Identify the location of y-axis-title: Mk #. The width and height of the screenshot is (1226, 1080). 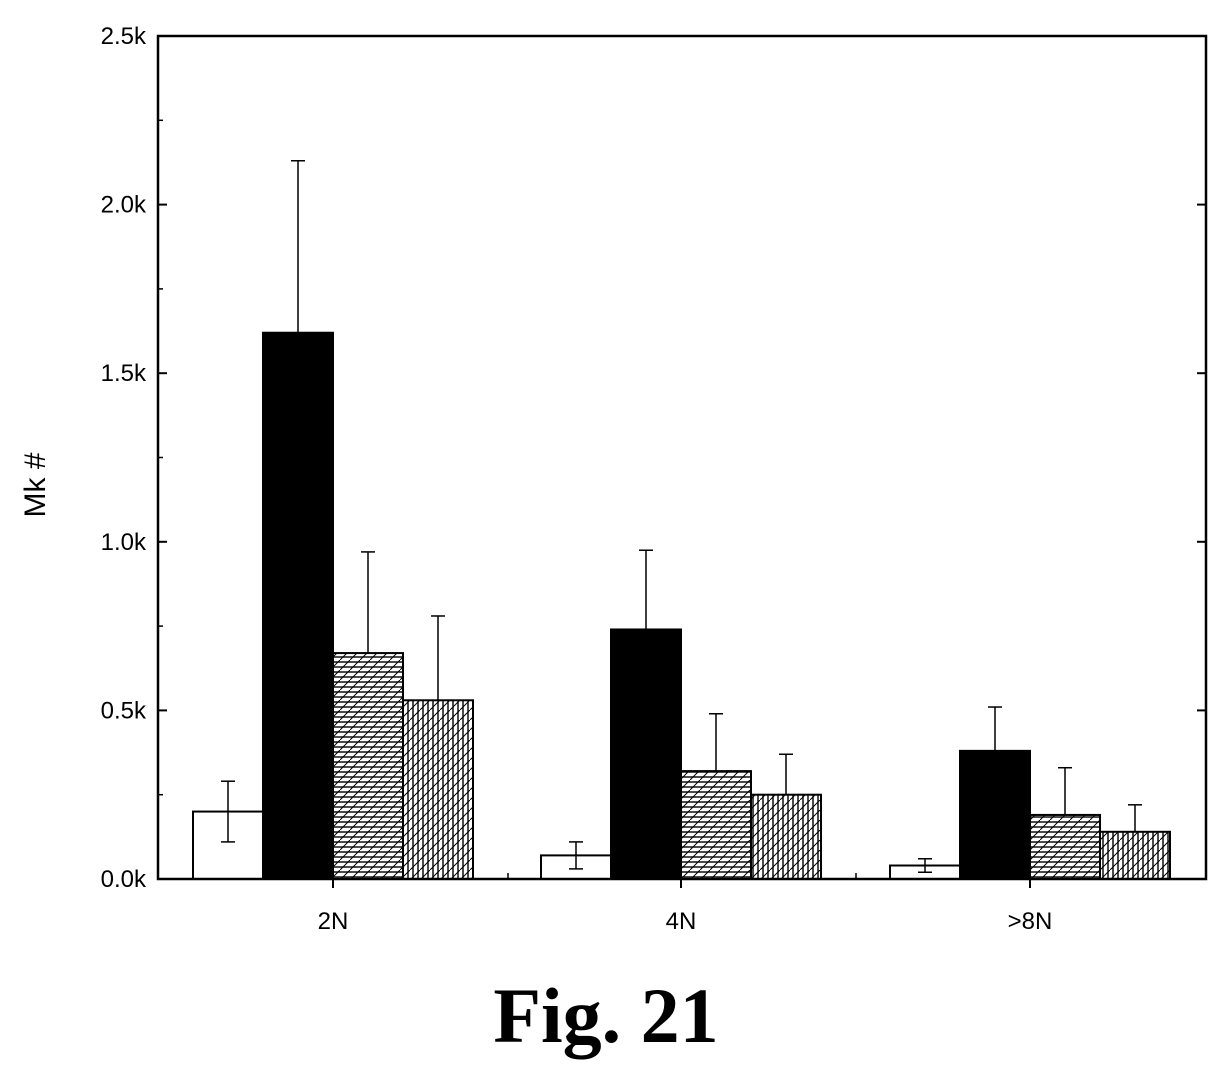
(35, 484).